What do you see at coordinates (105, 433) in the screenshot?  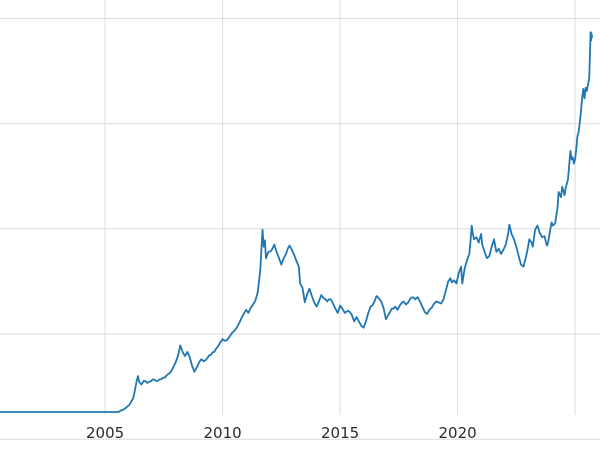 I see `x-tick-label: 2005` at bounding box center [105, 433].